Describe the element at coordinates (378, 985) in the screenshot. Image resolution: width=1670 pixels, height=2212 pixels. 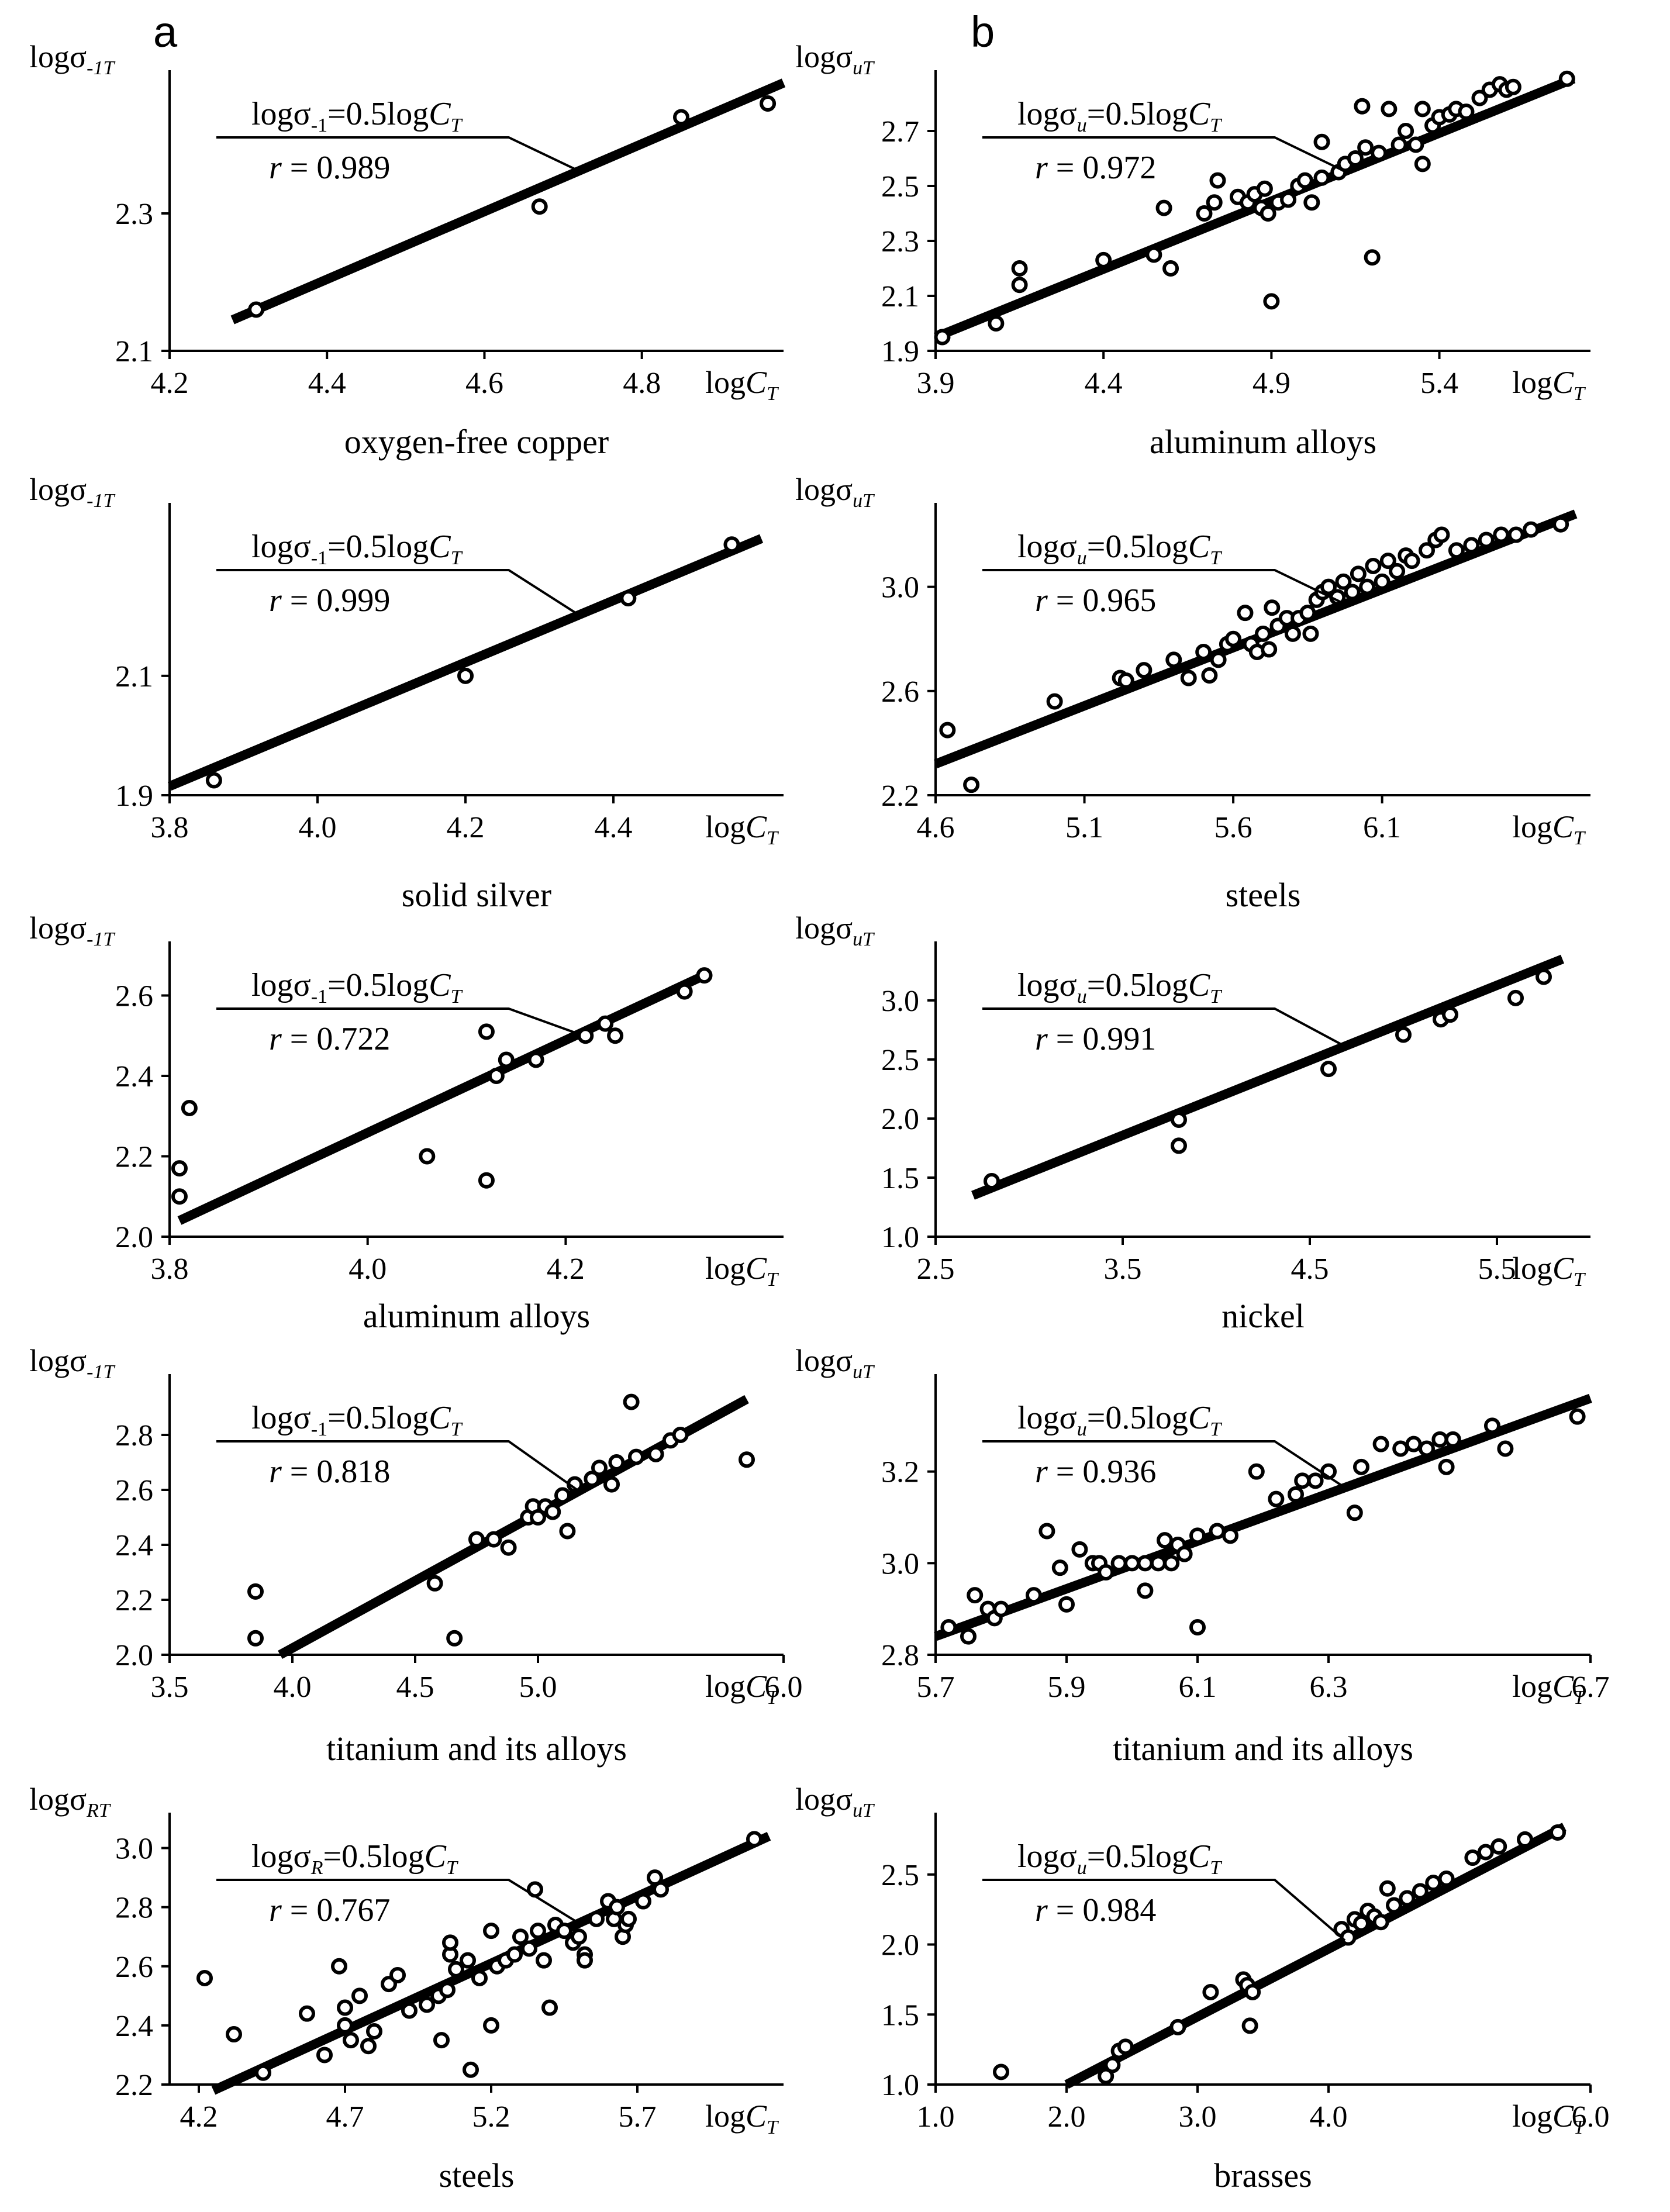
I see `equation-rhs: =0.5log` at that location.